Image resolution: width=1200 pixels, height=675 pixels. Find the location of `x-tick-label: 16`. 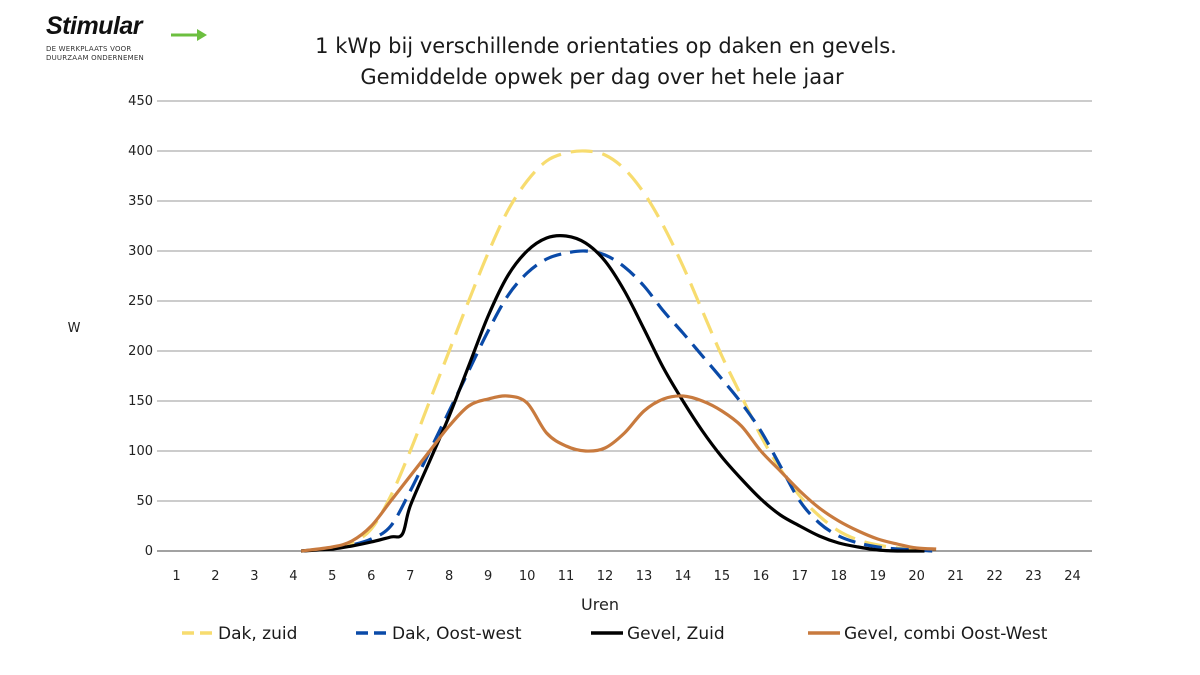

x-tick-label: 16 is located at coordinates (761, 576).